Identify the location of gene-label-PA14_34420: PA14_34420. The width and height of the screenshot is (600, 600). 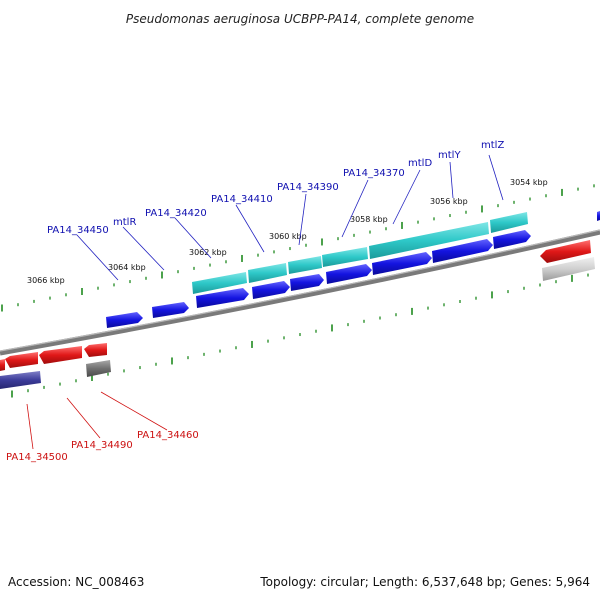
(176, 213).